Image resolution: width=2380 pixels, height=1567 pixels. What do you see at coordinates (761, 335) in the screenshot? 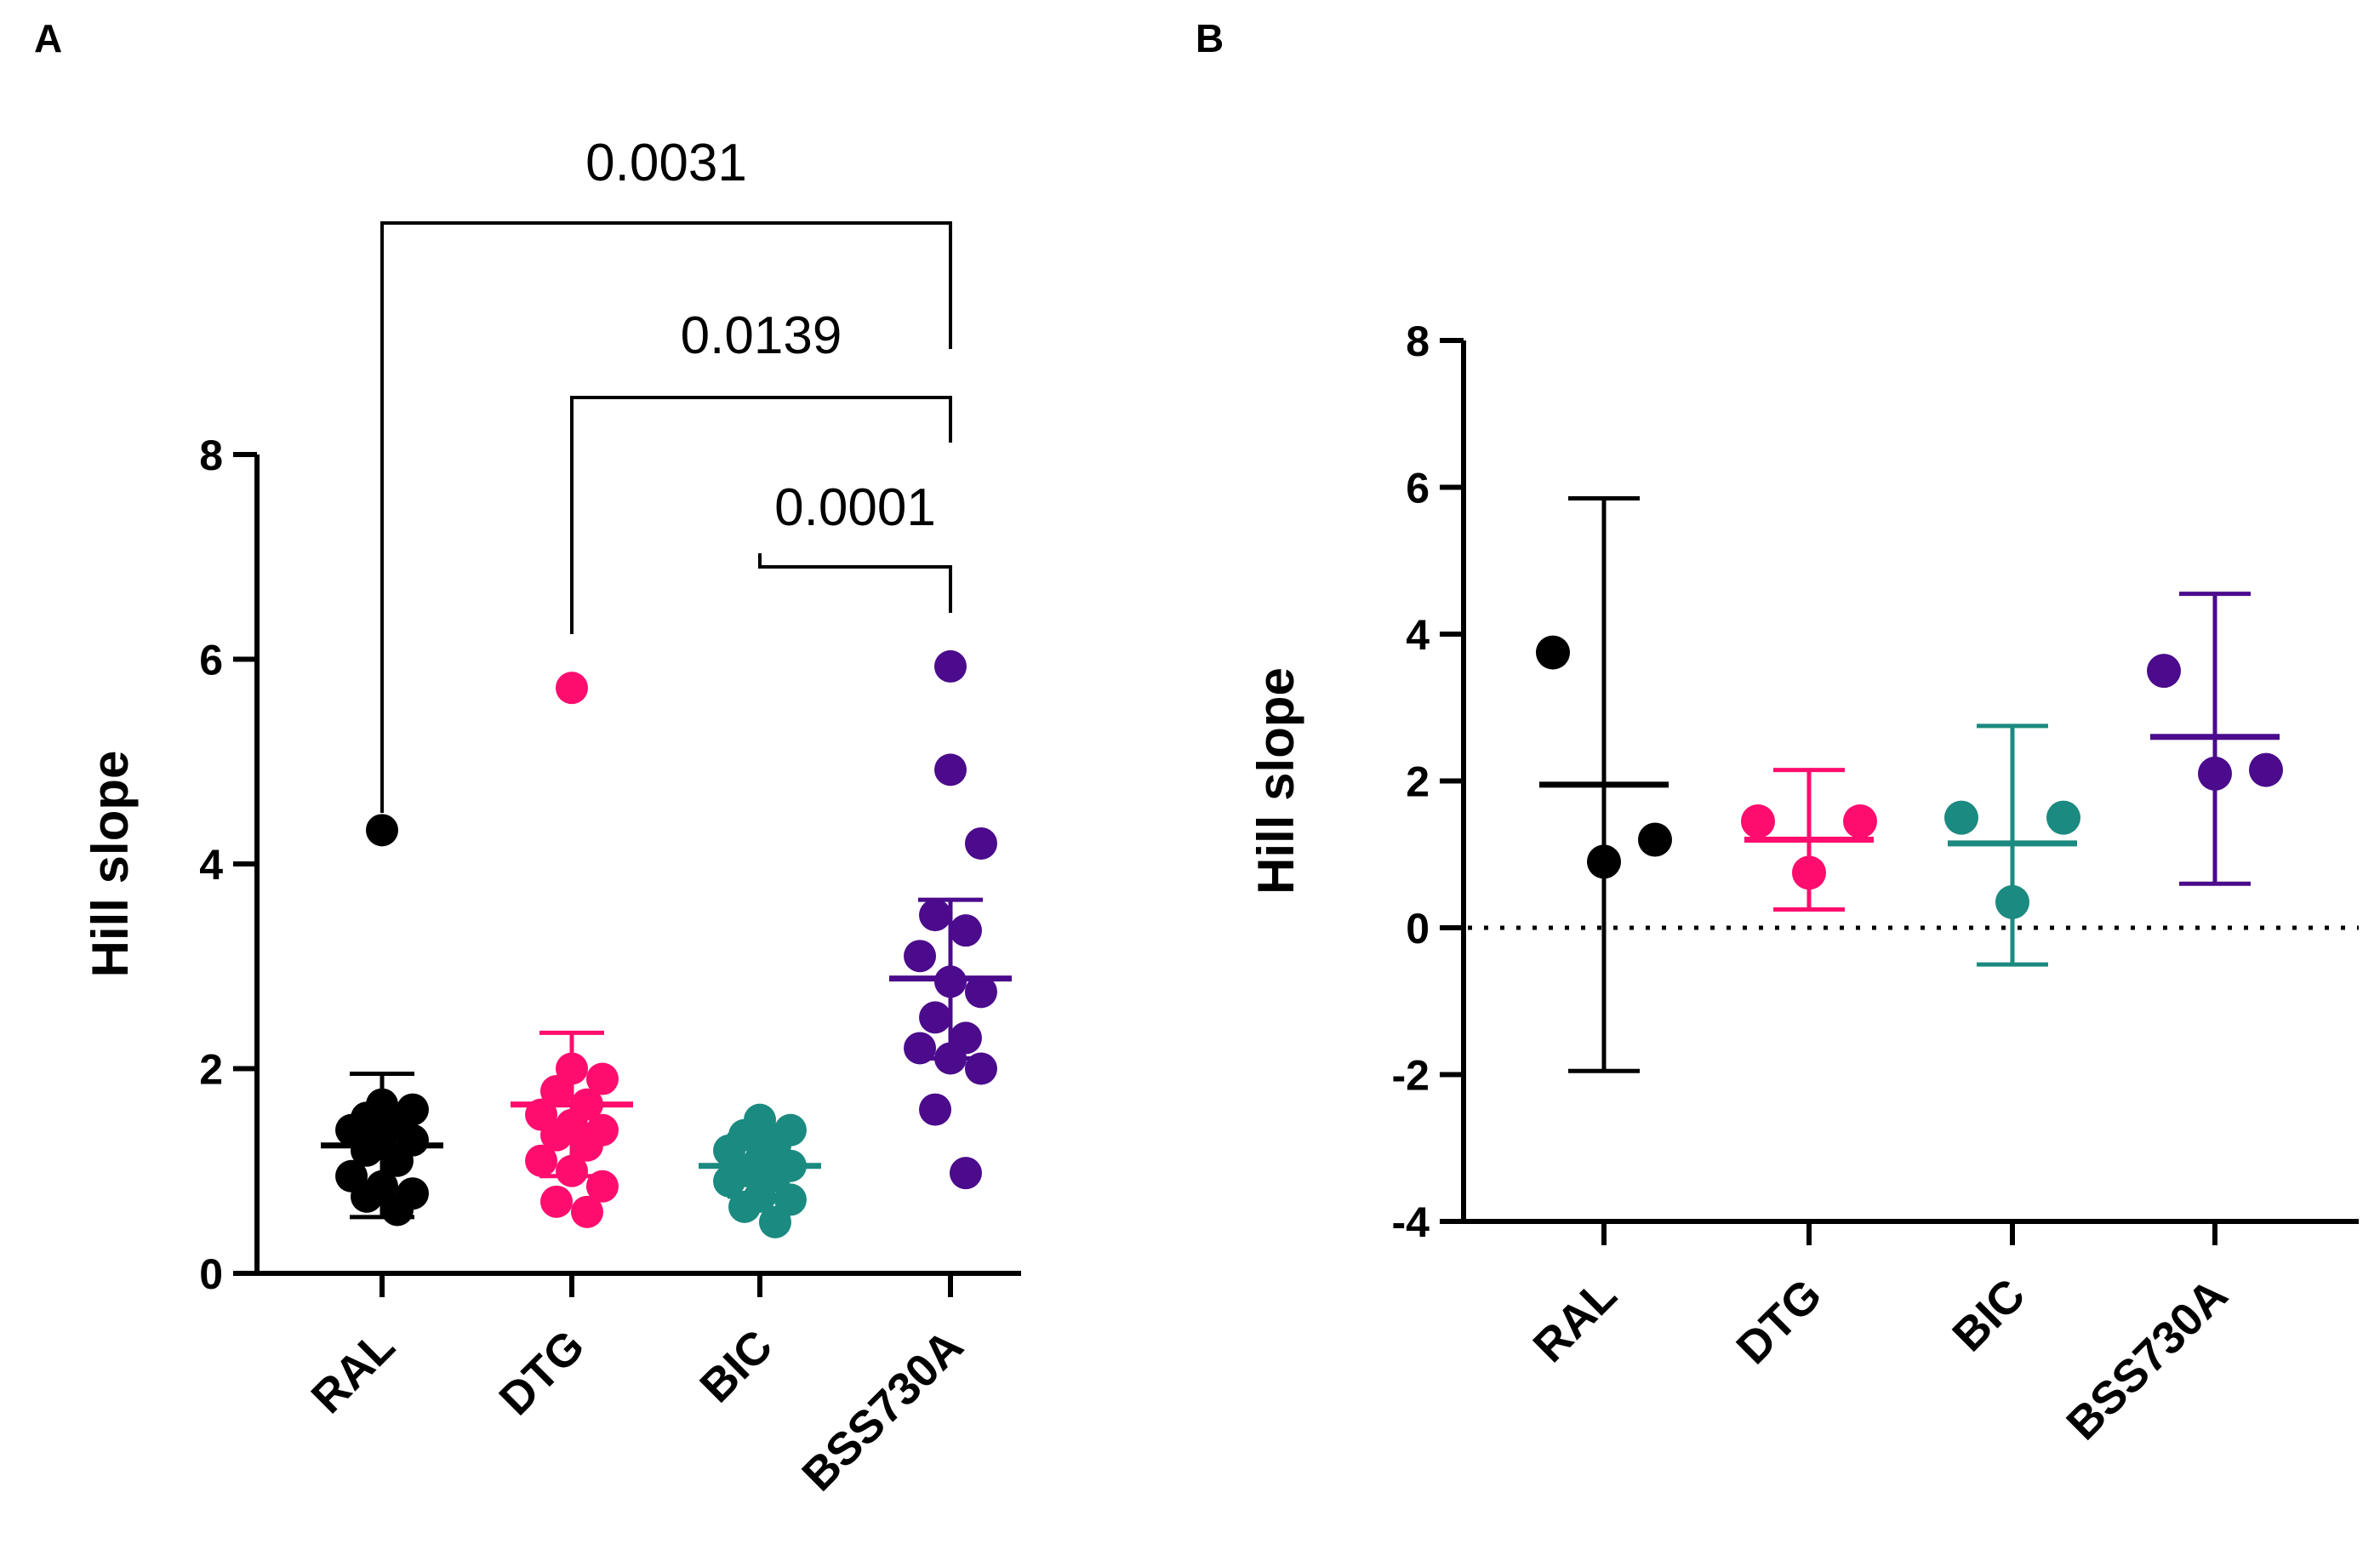
I see `p-value-label: 0.0139` at bounding box center [761, 335].